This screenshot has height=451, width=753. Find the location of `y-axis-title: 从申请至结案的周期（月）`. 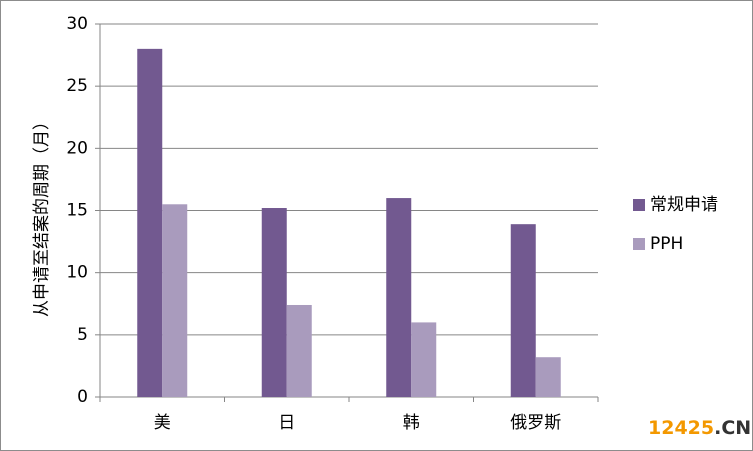

y-axis-title: 从申请至结案的周期（月） is located at coordinates (42, 215).